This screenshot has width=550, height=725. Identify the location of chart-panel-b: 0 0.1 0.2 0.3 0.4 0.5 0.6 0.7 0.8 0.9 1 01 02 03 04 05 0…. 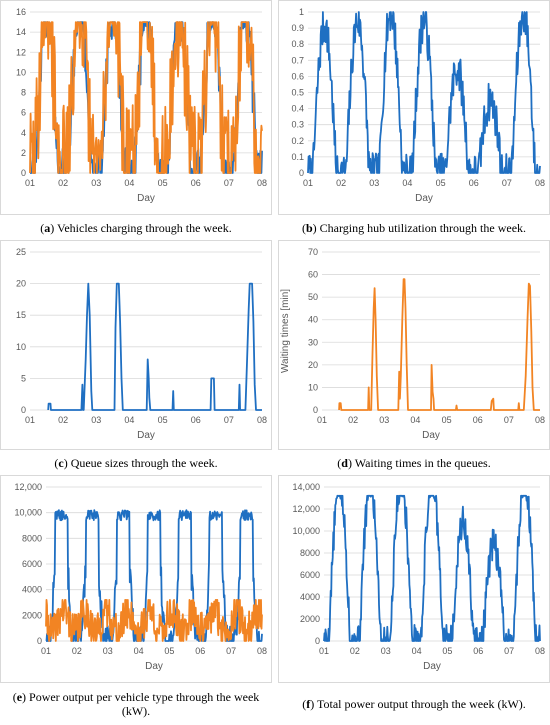
(414, 107).